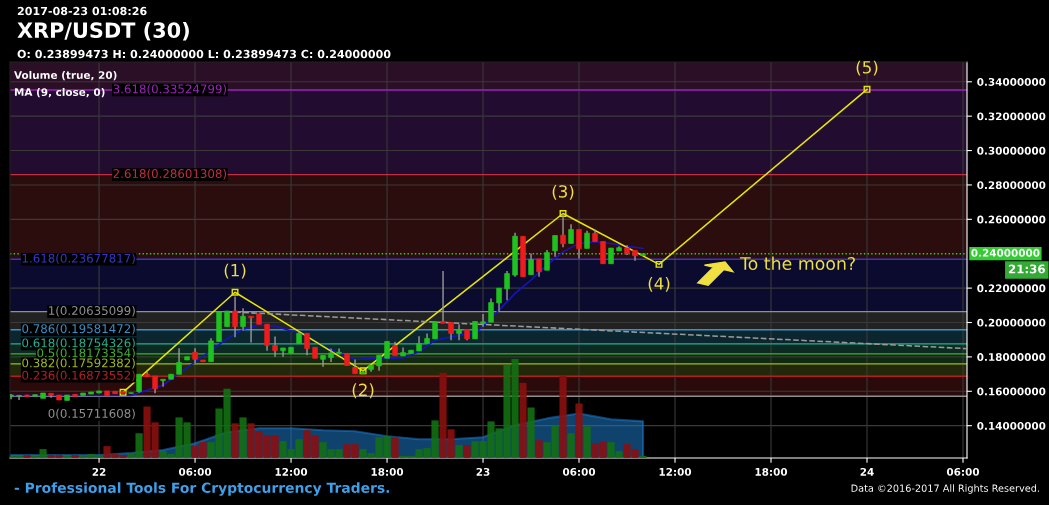  Describe the element at coordinates (59, 92) in the screenshot. I see `annotation: MA (9, close, 0)` at that location.